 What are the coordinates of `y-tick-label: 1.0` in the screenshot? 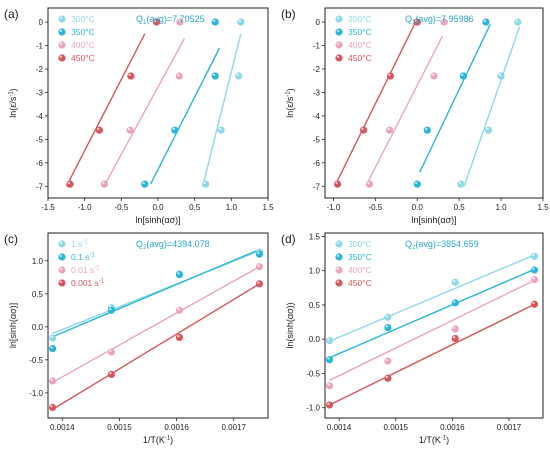 It's located at (315, 271).